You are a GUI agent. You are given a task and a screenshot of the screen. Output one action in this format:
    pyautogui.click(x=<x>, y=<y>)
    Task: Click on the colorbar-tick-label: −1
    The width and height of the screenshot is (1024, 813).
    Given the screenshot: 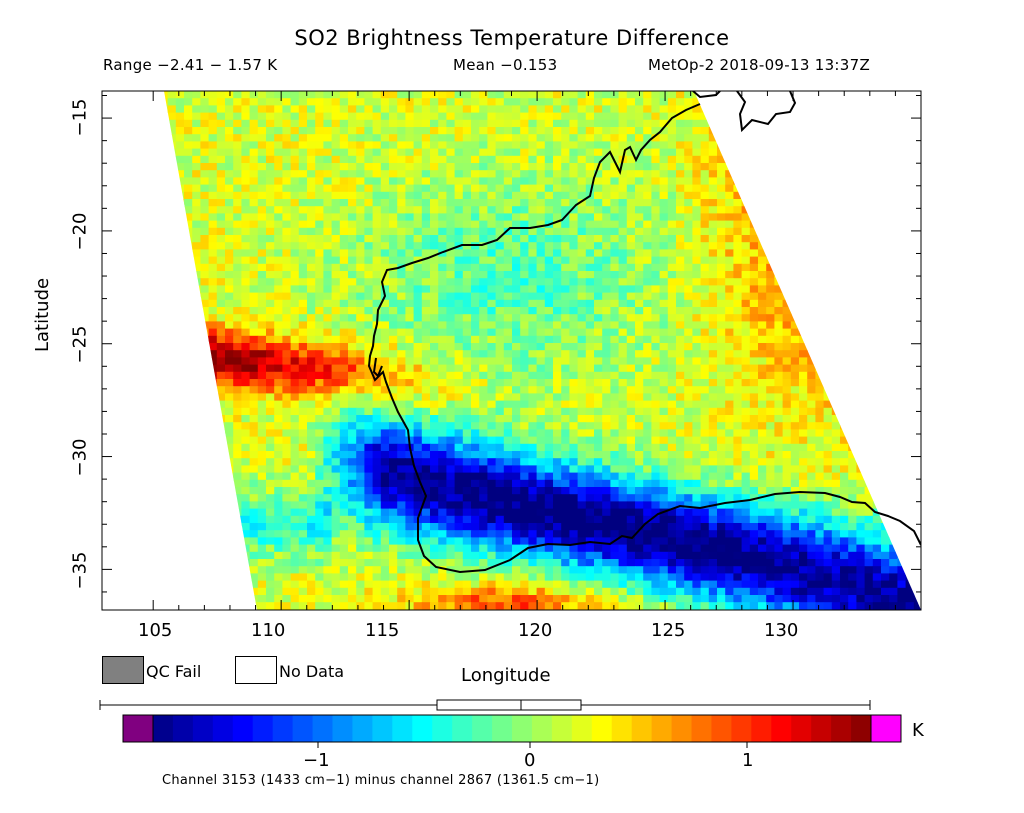 What is the action you would take?
    pyautogui.click(x=316, y=760)
    